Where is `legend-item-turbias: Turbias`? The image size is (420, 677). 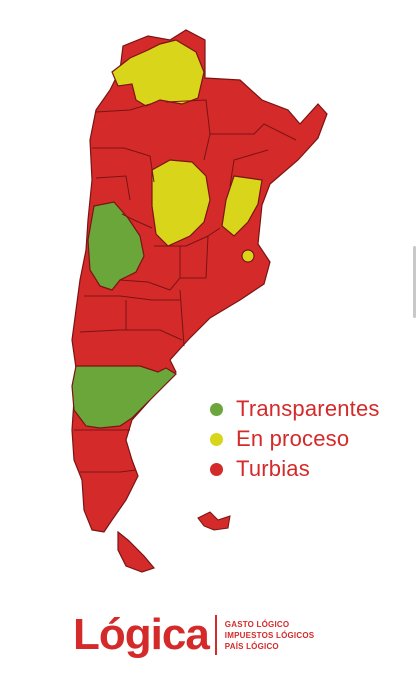 legend-item-turbias: Turbias is located at coordinates (295, 469).